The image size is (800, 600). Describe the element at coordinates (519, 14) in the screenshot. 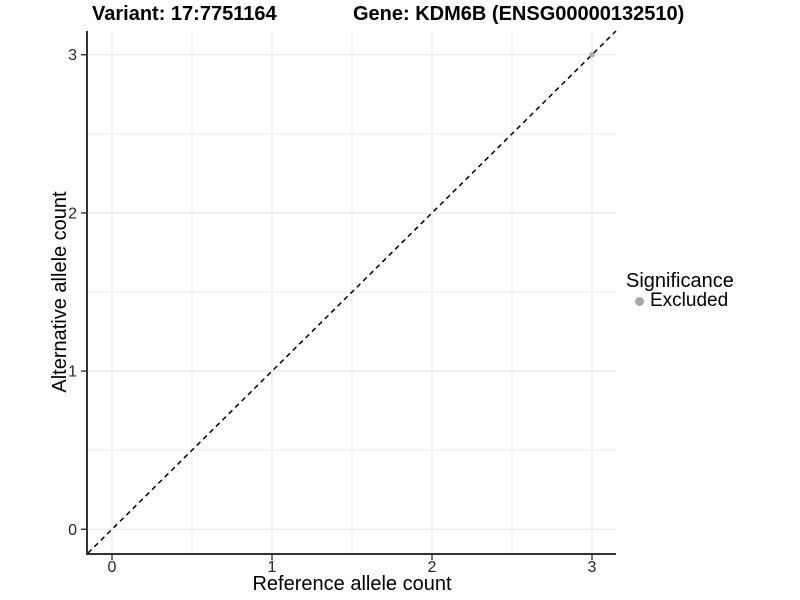

I see `plot-title-gene: Gene: KDM6B (ENSG00000132510)` at that location.